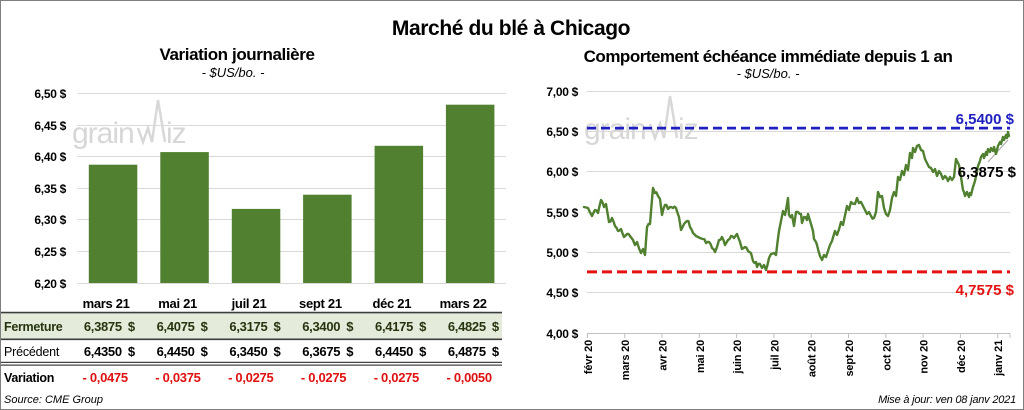  Describe the element at coordinates (249, 303) in the screenshot. I see `svg-text: juil 21` at that location.